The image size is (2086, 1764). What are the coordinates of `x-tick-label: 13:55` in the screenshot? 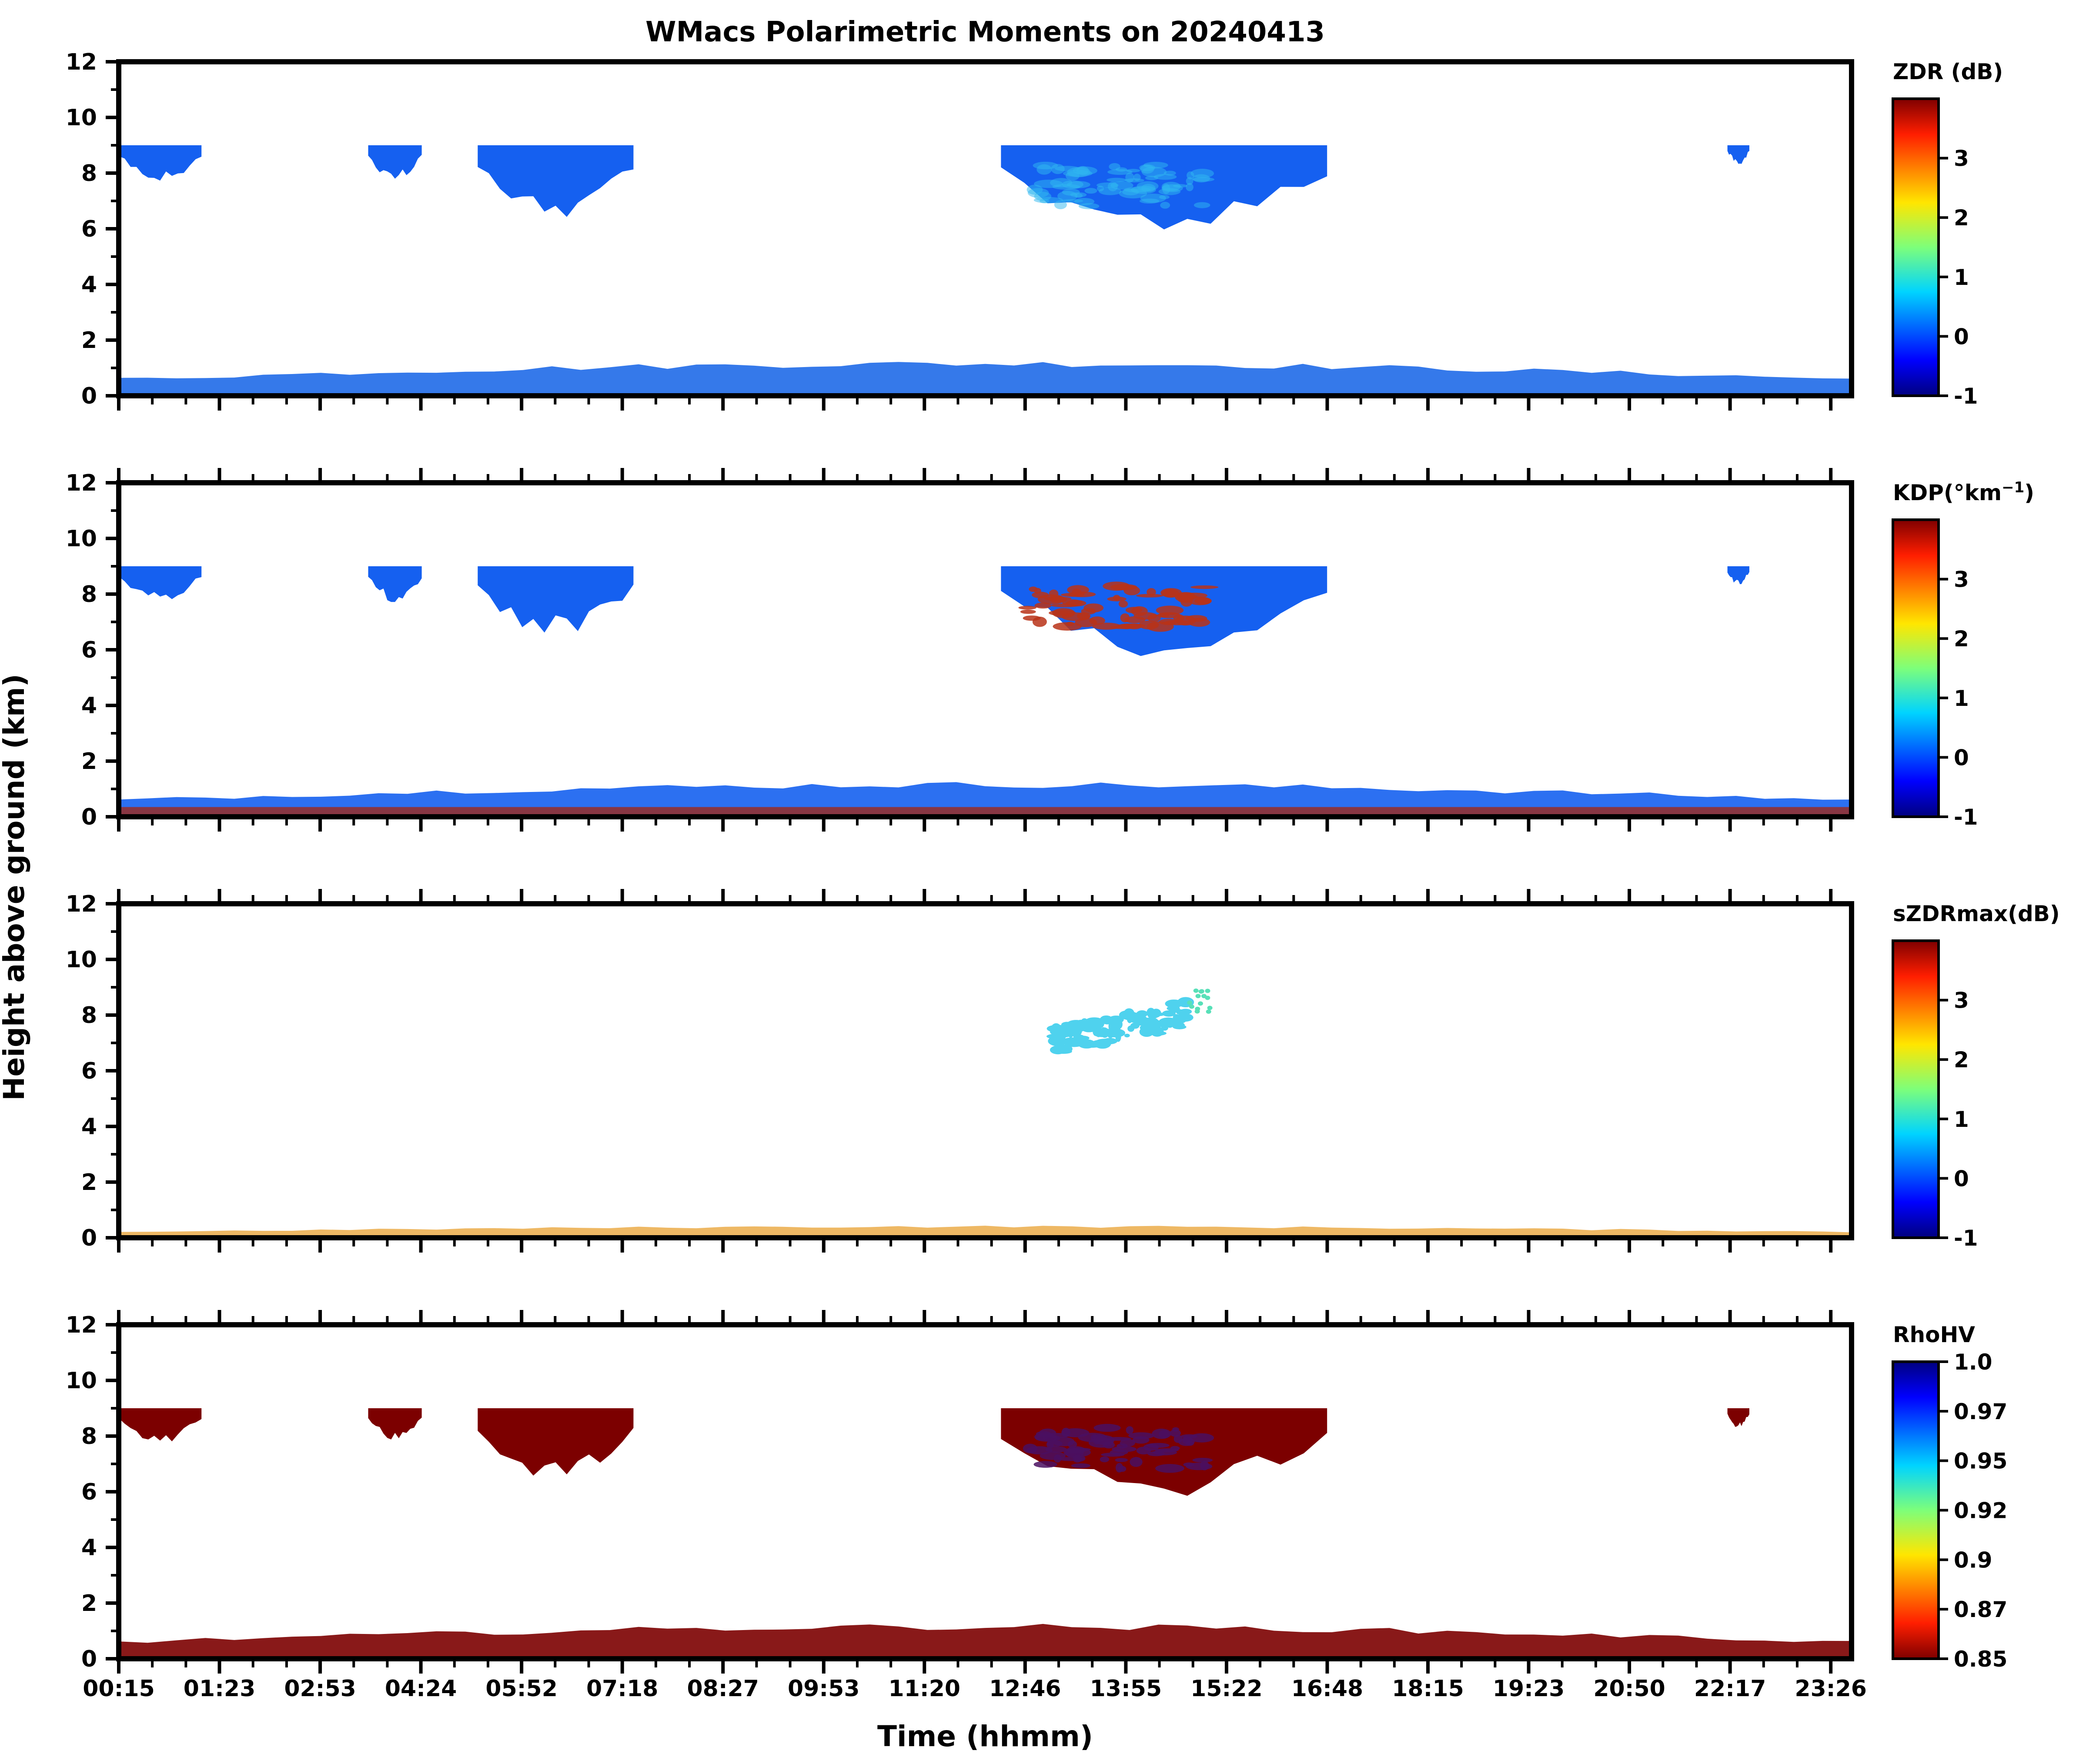 It's located at (1126, 1689).